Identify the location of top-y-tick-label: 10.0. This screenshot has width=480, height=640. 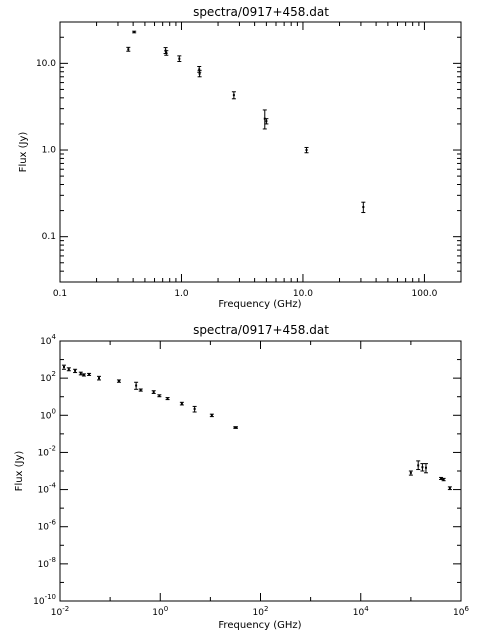
(46, 64).